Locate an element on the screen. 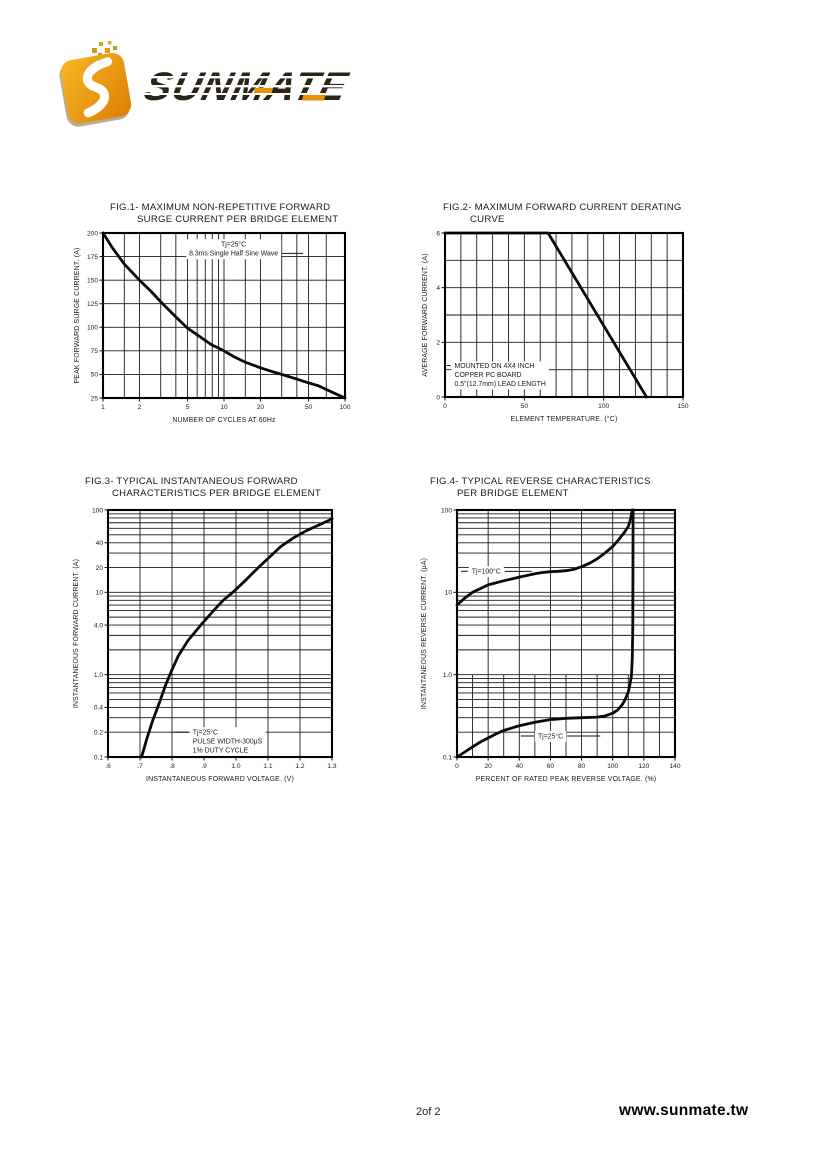  x-tick-label: 50 is located at coordinates (525, 406).